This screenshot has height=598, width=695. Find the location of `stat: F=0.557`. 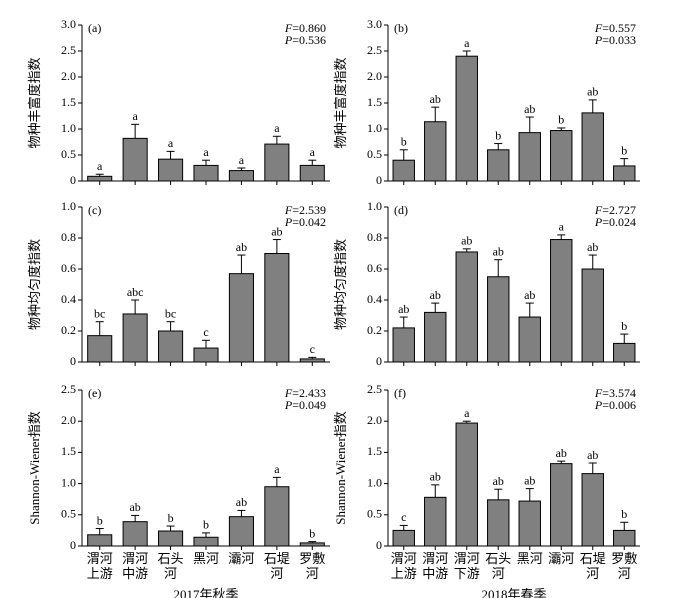

stat: F=0.557 is located at coordinates (615, 28).